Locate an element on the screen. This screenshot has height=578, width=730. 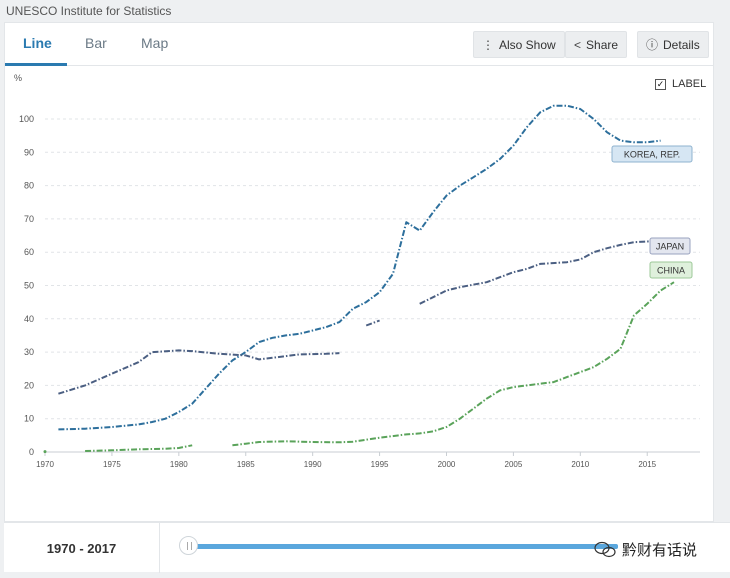
share-button: < Share is located at coordinates (596, 44).